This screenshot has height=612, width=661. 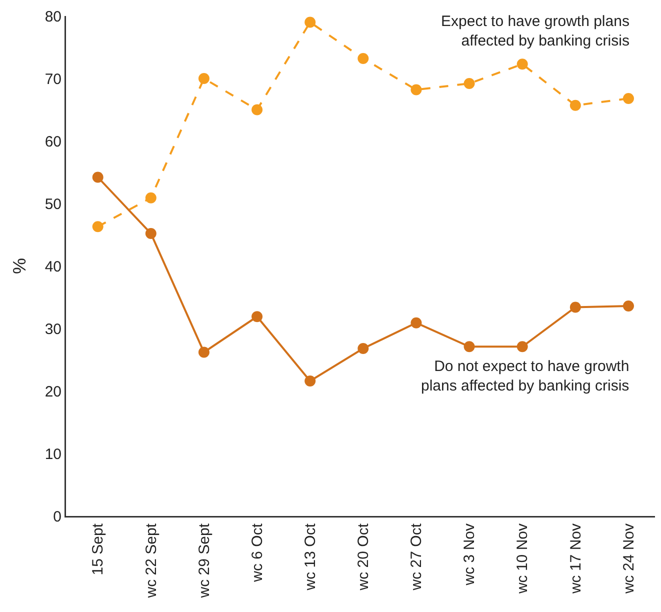 I want to click on x-tick-label: wc 27 Oct, so click(x=417, y=557).